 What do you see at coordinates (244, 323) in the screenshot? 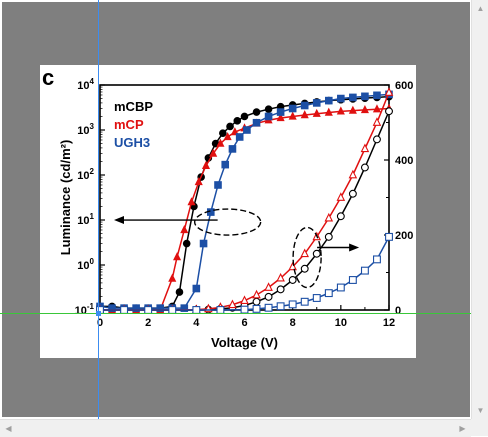
I see `x-tick-label: 6` at bounding box center [244, 323].